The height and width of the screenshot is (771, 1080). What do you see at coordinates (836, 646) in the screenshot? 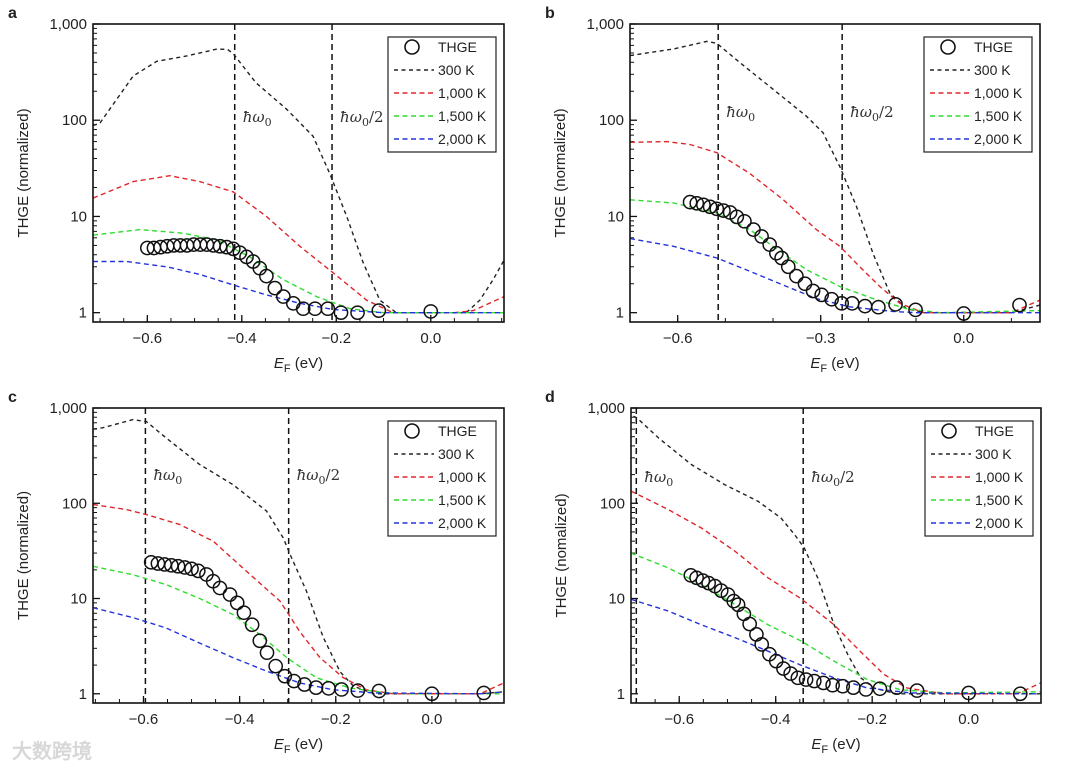
I see `curve-2000k` at bounding box center [836, 646].